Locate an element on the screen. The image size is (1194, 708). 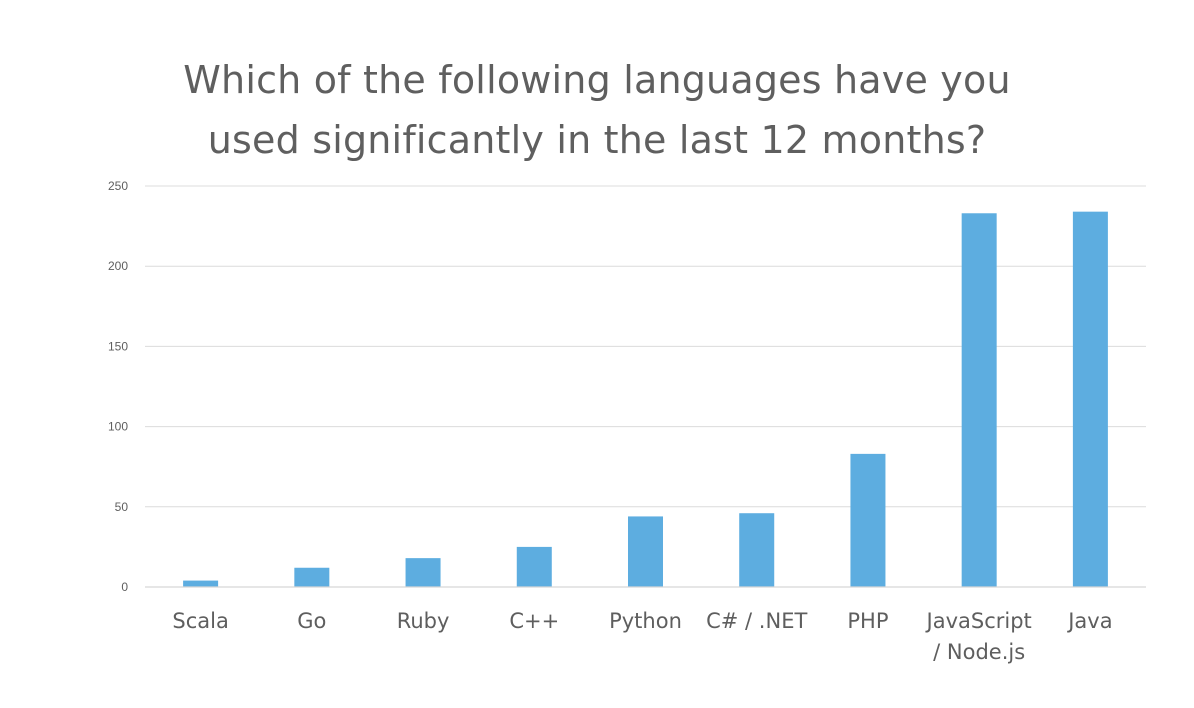
x-tick-label-line: PHP is located at coordinates (867, 621).